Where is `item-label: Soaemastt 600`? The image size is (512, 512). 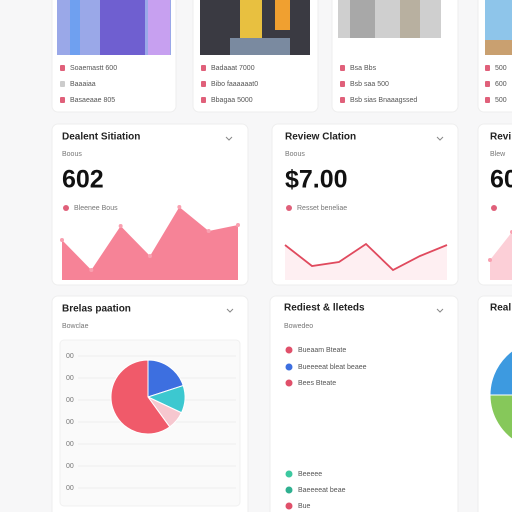 item-label: Soaemastt 600 is located at coordinates (93, 68).